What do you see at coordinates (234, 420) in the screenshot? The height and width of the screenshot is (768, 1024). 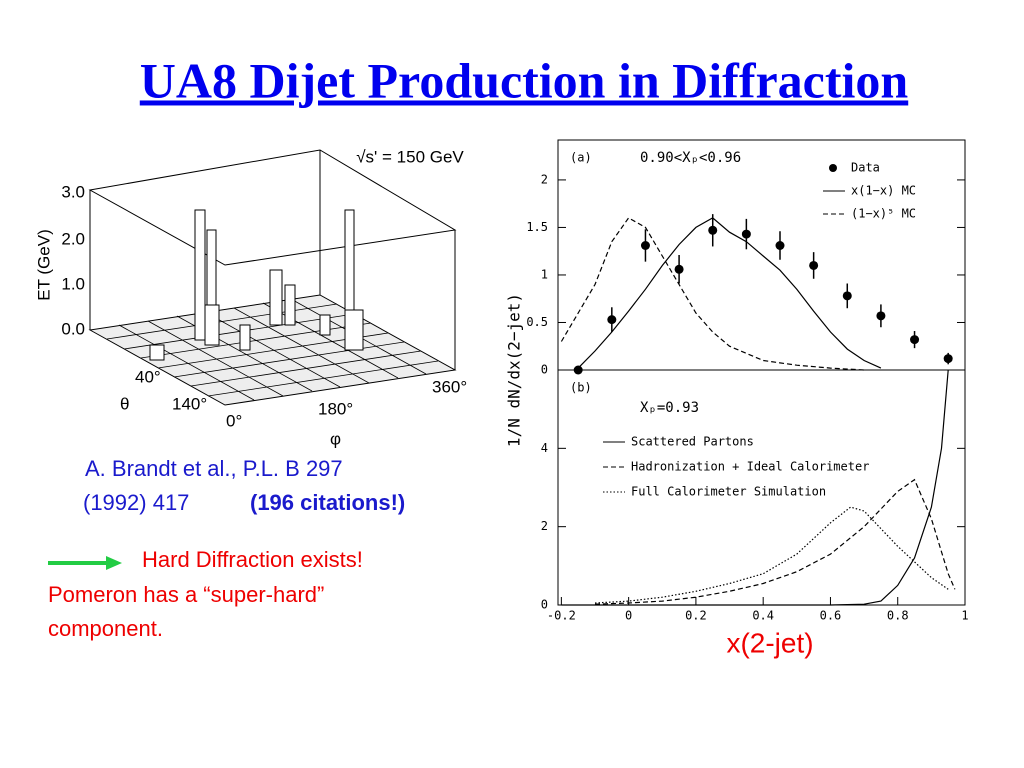 I see `phi-tick-label: 0°` at bounding box center [234, 420].